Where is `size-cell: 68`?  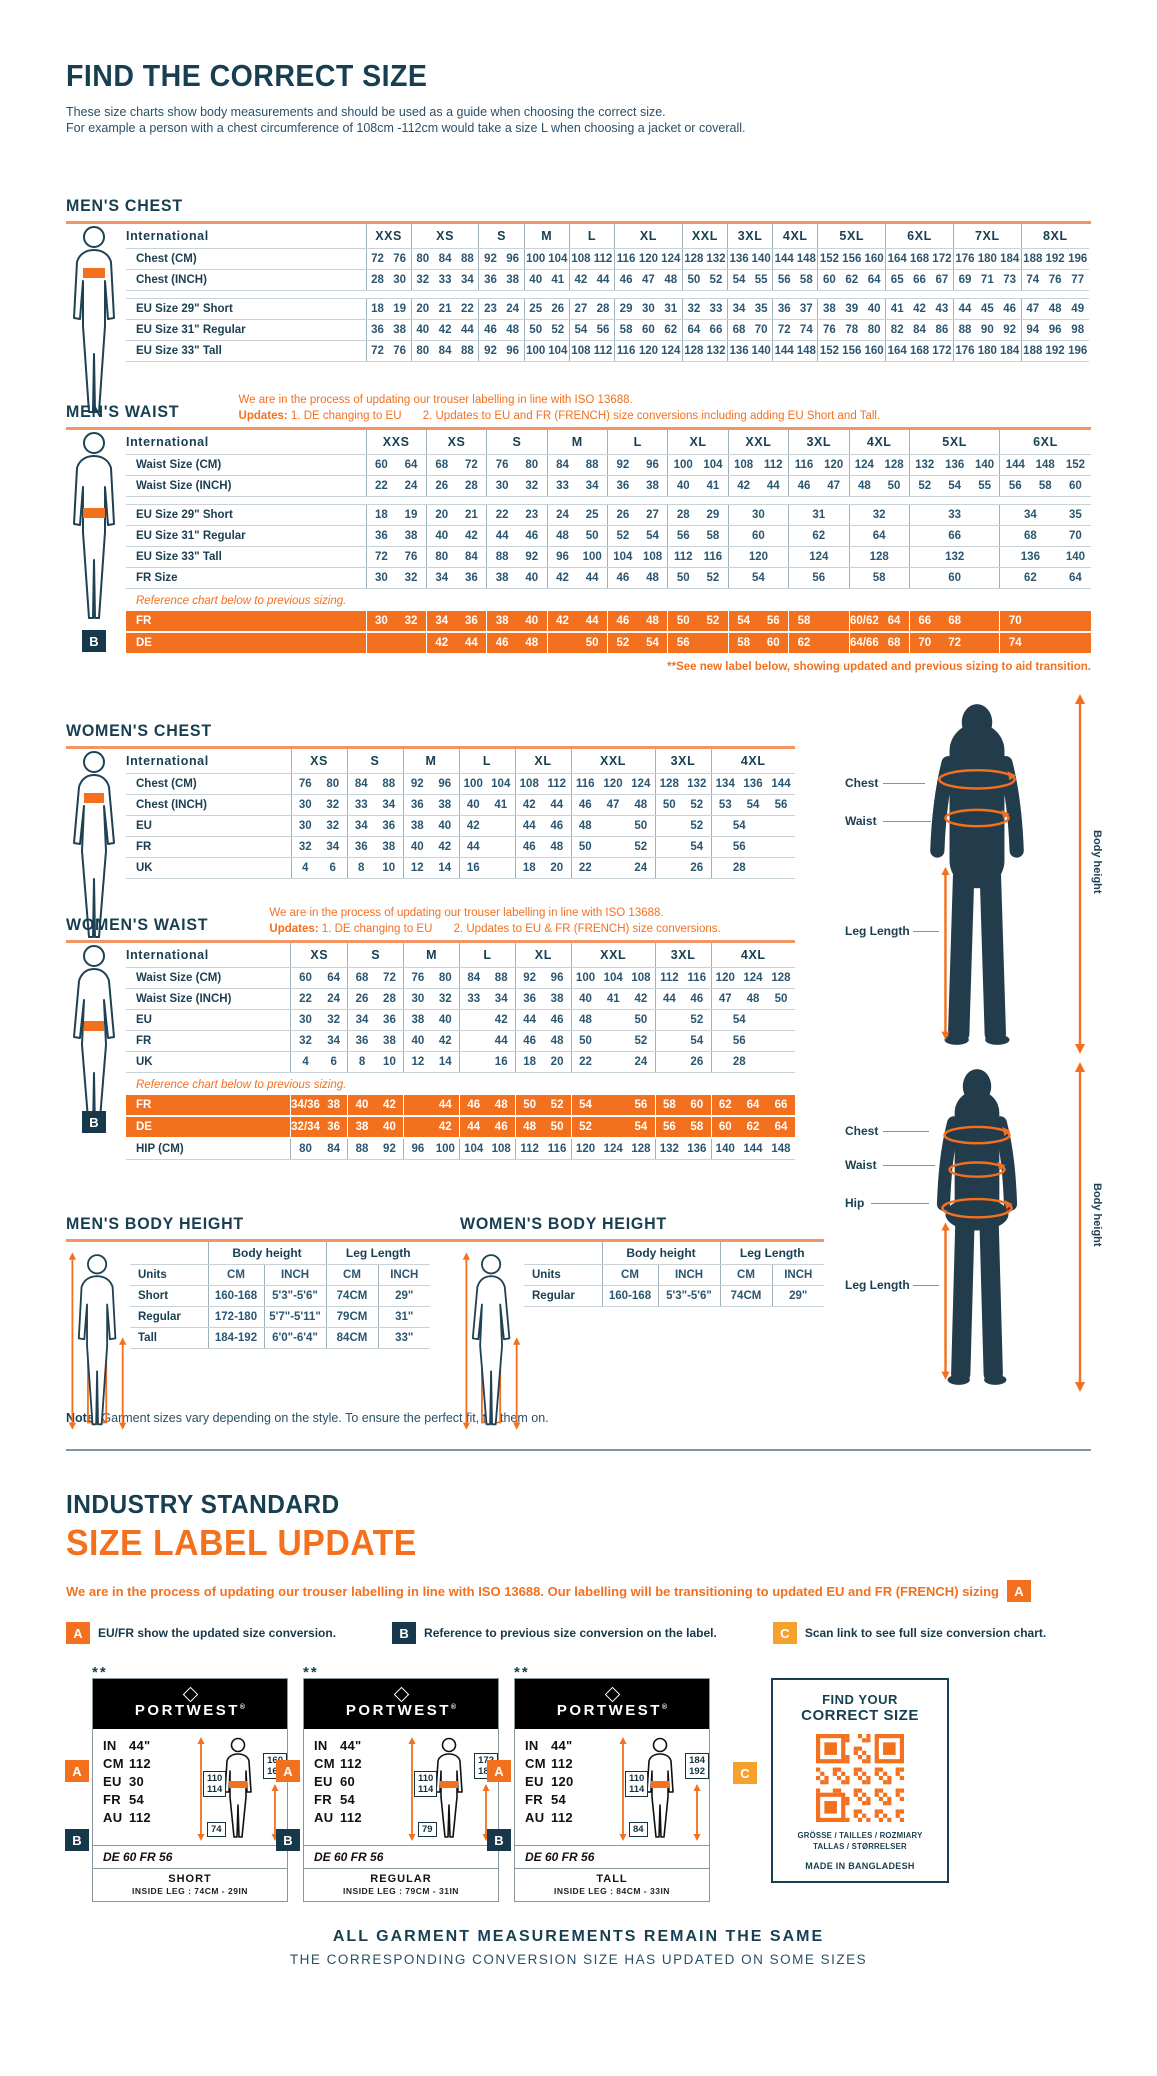
size-cell: 68 is located at coordinates (739, 330).